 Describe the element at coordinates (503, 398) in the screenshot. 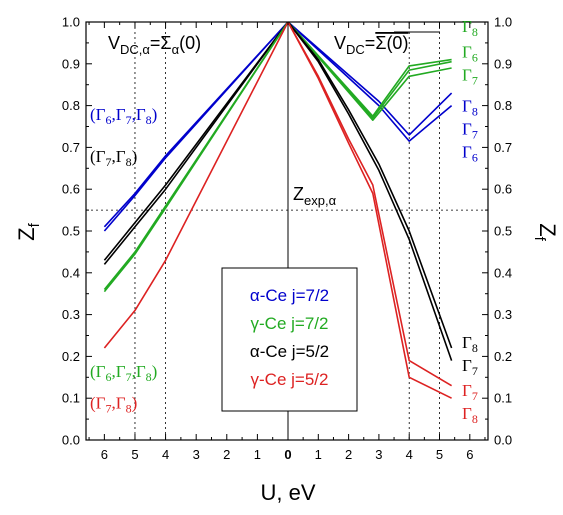

I see `y-tick-label-right: 0.1` at that location.